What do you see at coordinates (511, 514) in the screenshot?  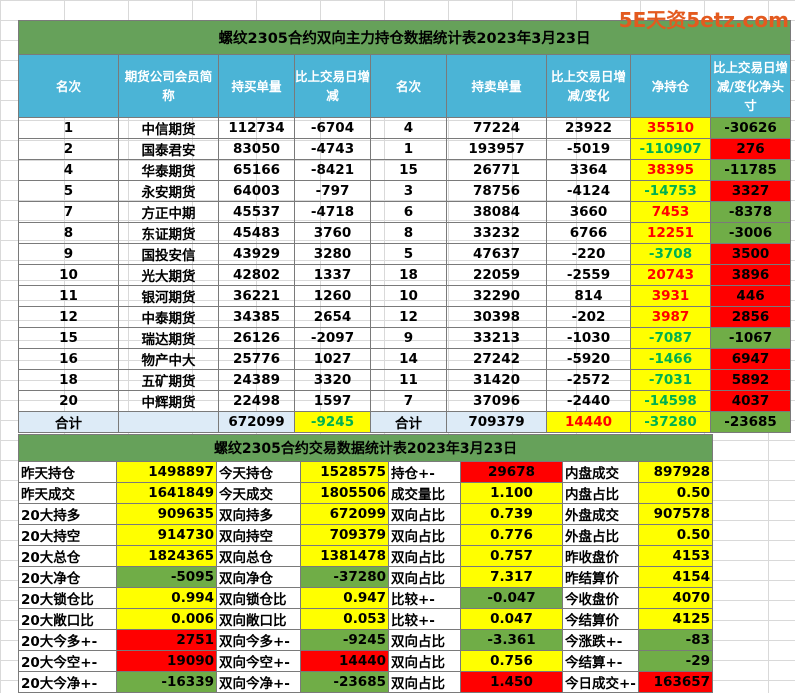 I see `stat-value: 0.739` at bounding box center [511, 514].